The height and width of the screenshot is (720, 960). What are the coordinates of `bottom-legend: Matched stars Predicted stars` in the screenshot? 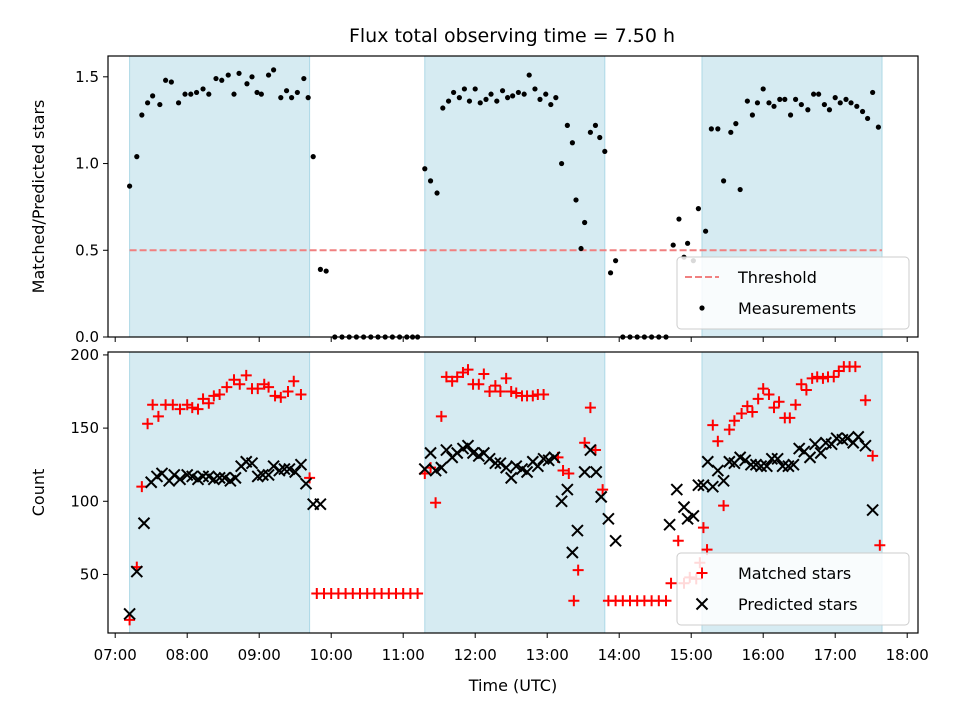 It's located at (793, 589).